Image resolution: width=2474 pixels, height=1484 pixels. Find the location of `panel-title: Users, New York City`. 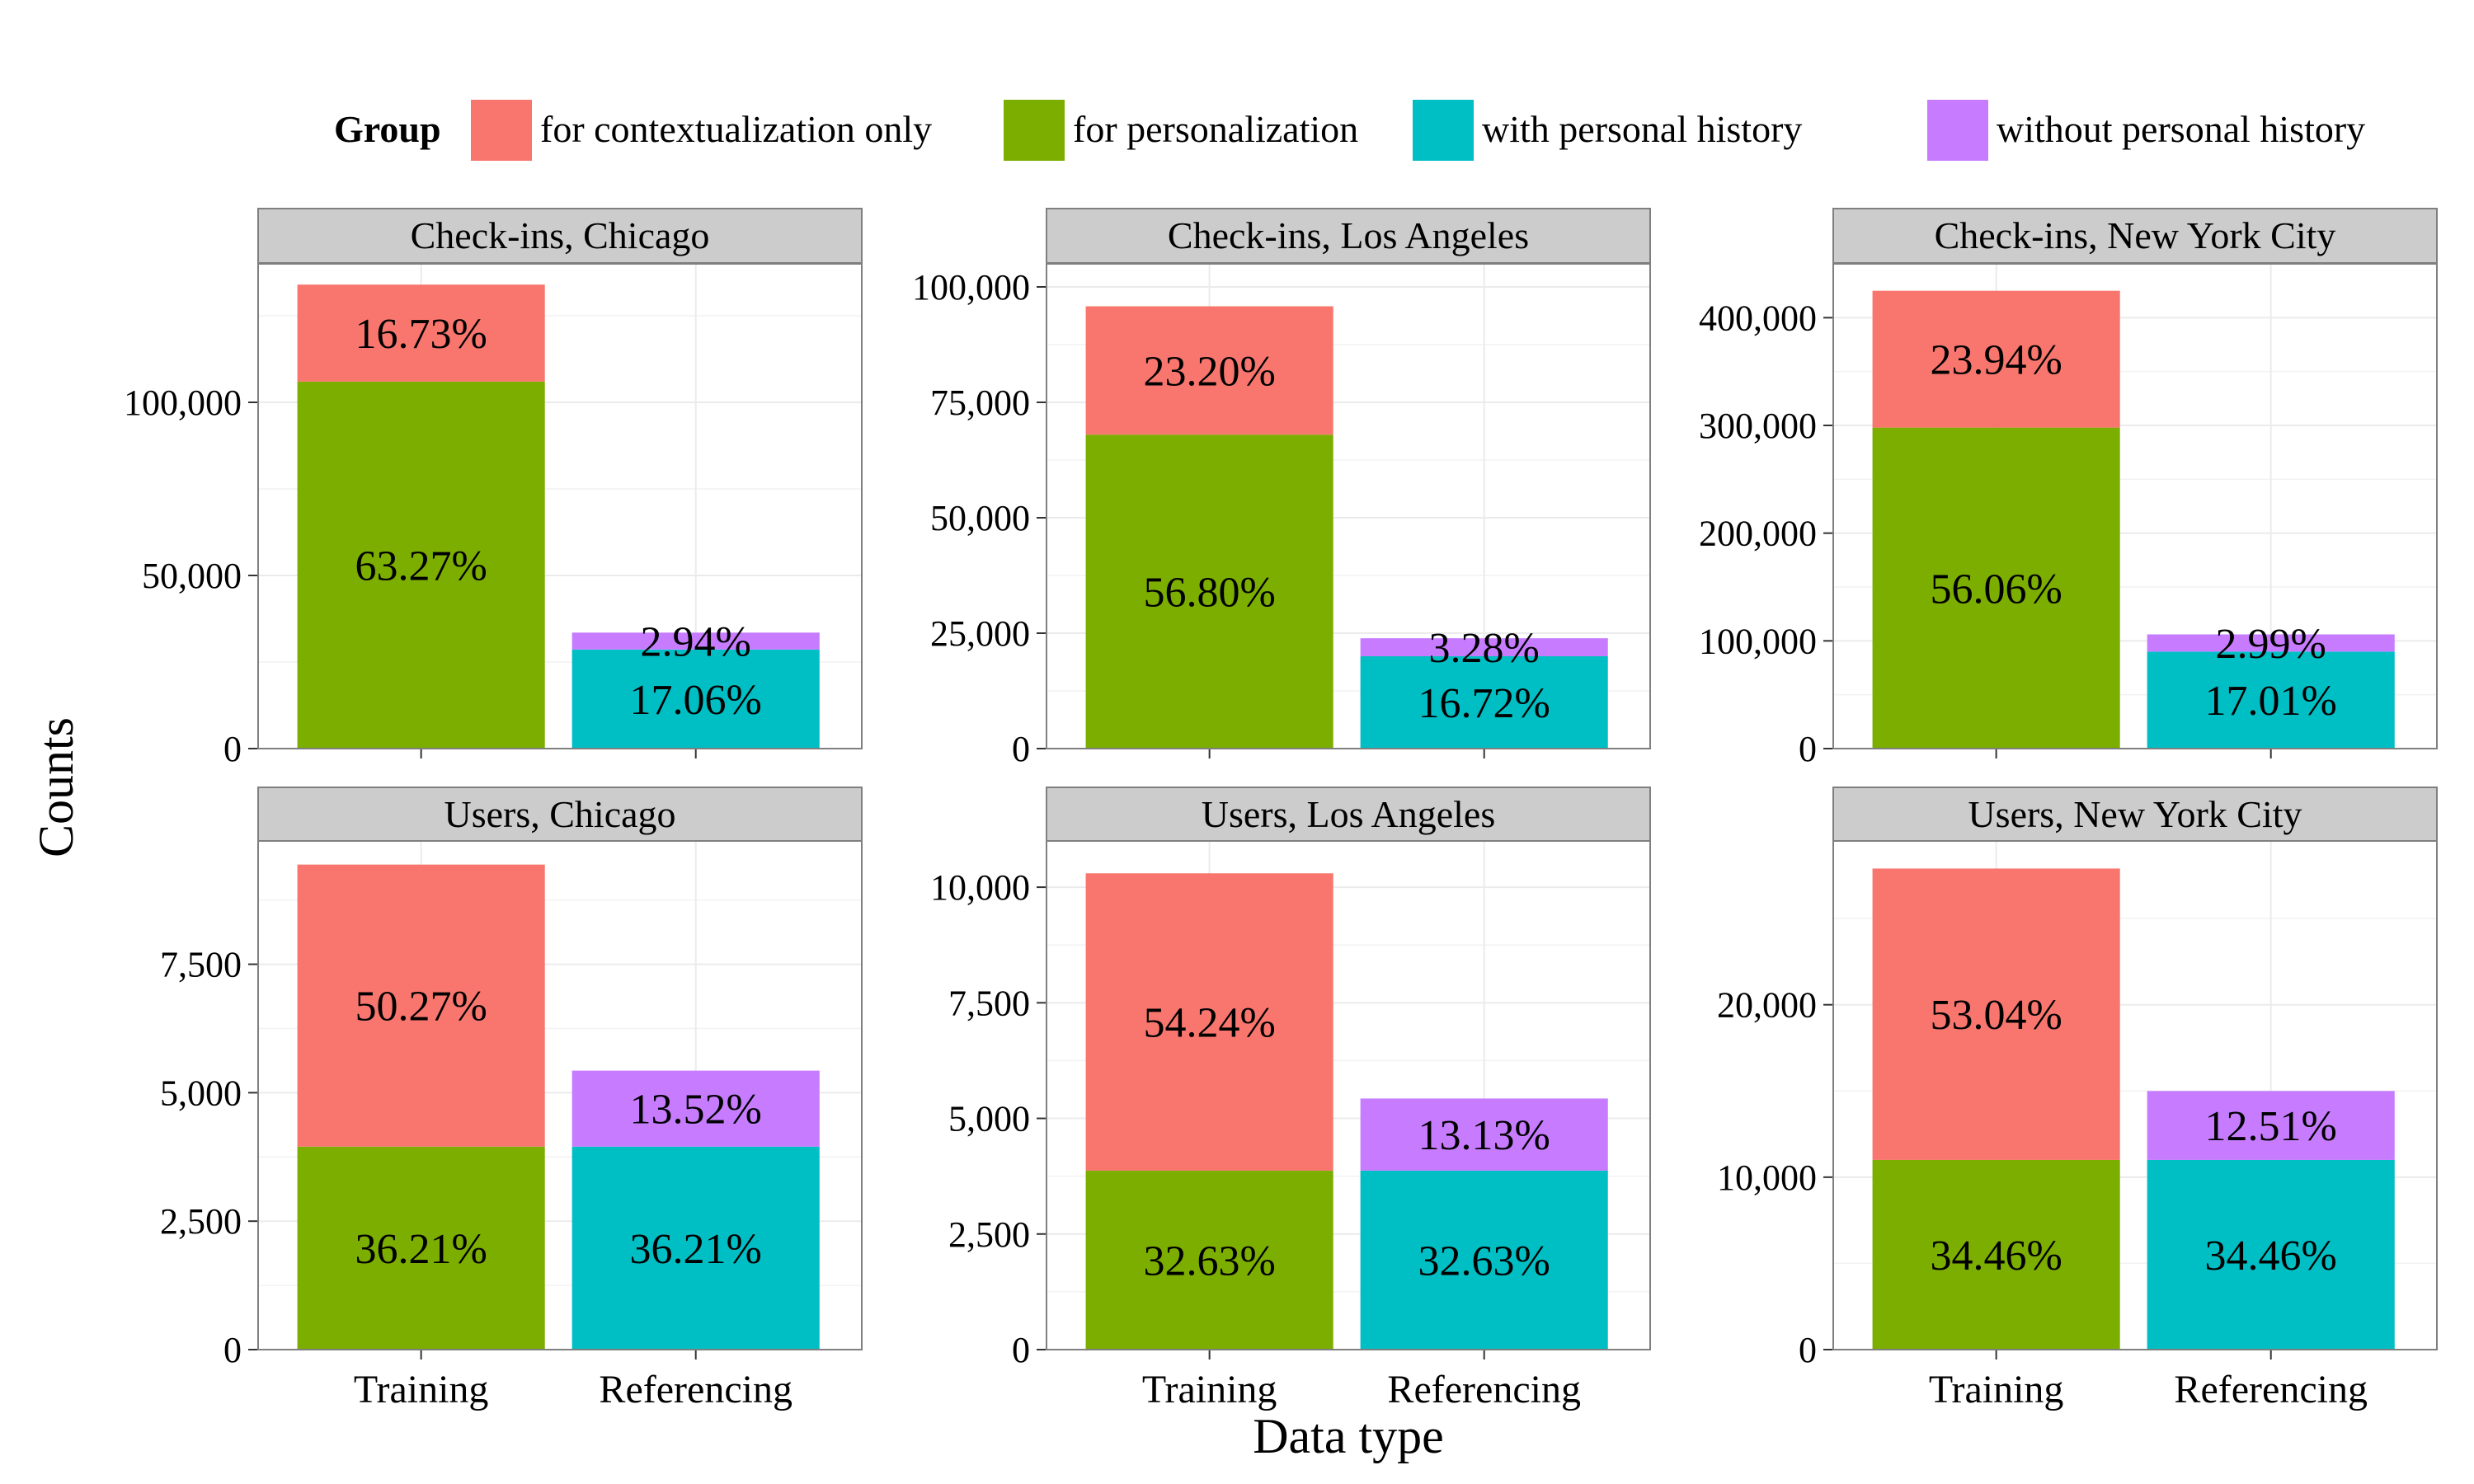

panel-title: Users, New York City is located at coordinates (2135, 814).